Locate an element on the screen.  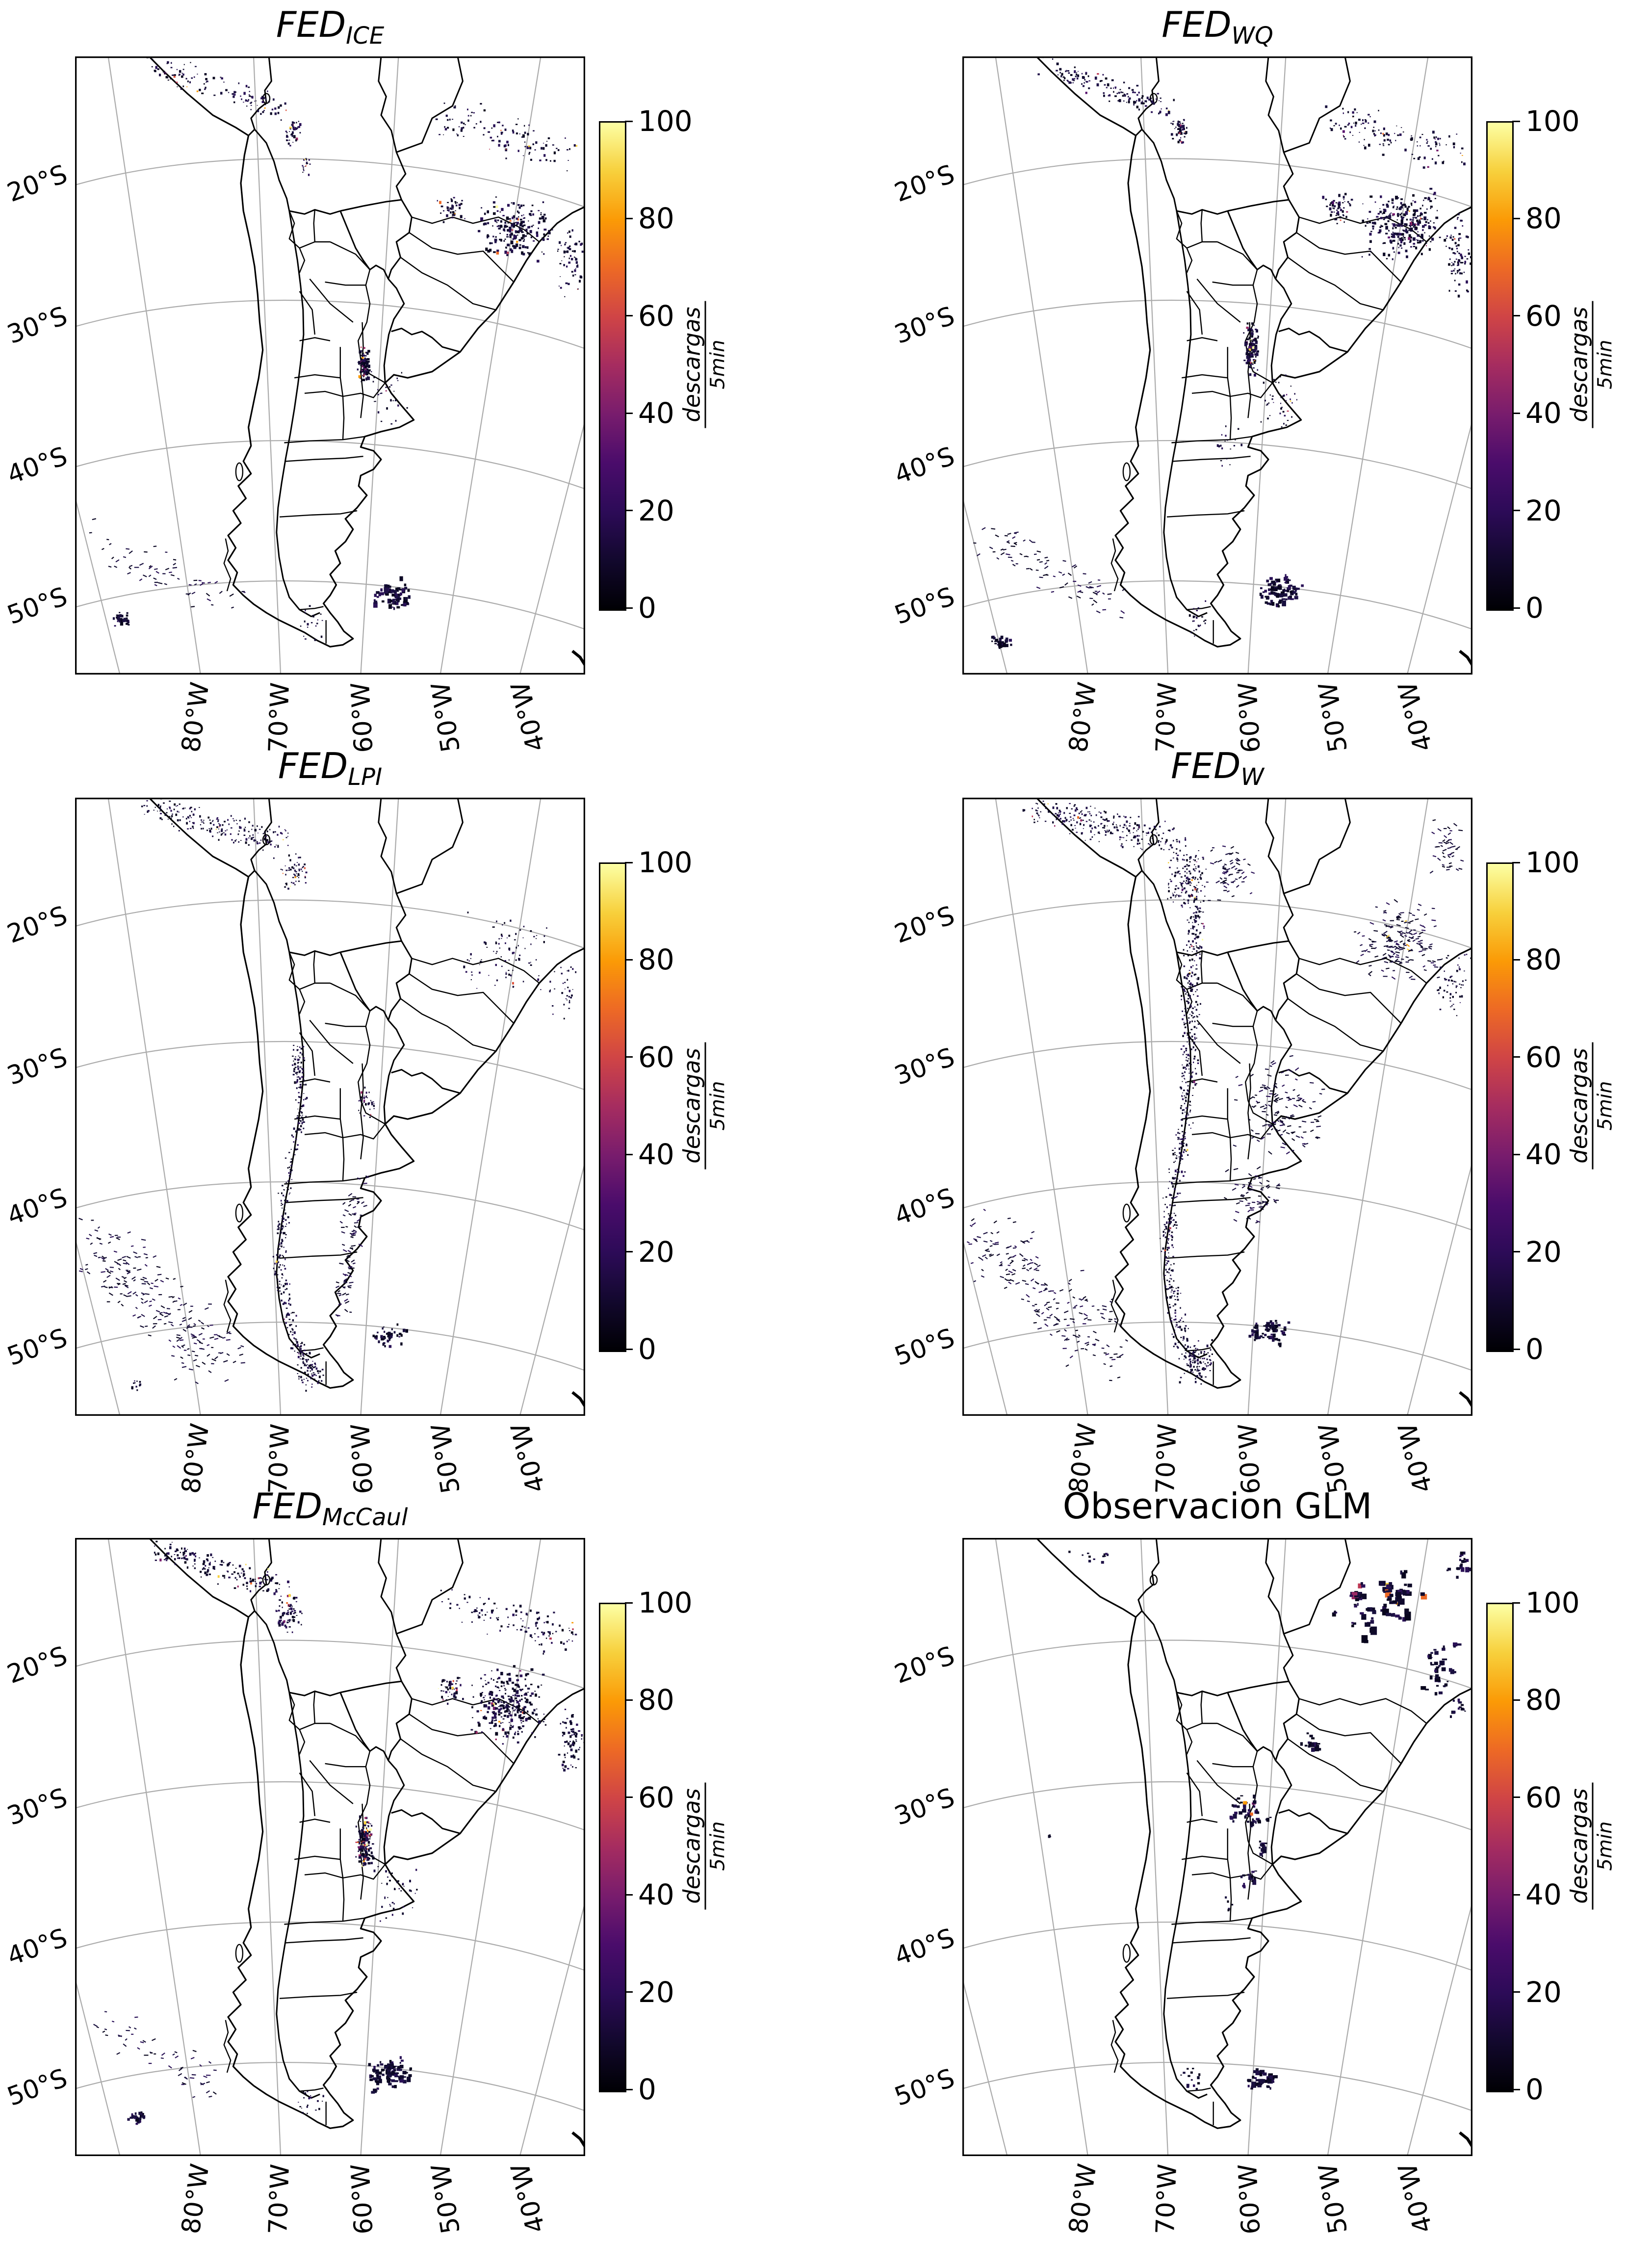
map-canvas-obs_glm is located at coordinates (1217, 1847).